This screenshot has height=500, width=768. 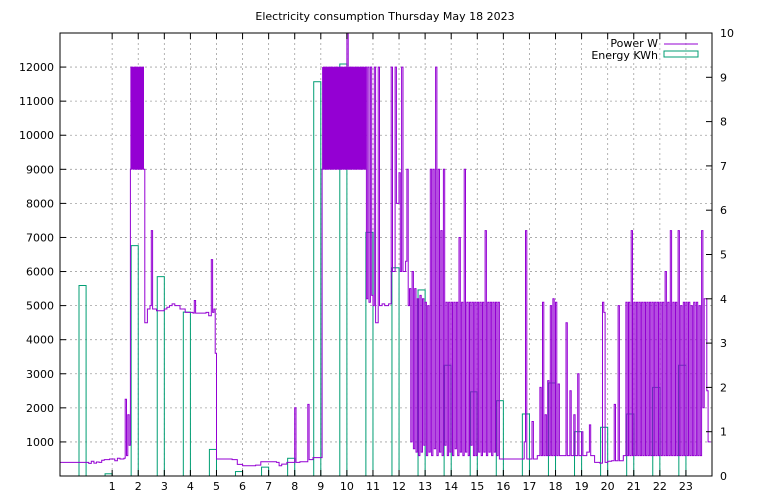 I want to click on x-tick-label: 18, so click(x=556, y=486).